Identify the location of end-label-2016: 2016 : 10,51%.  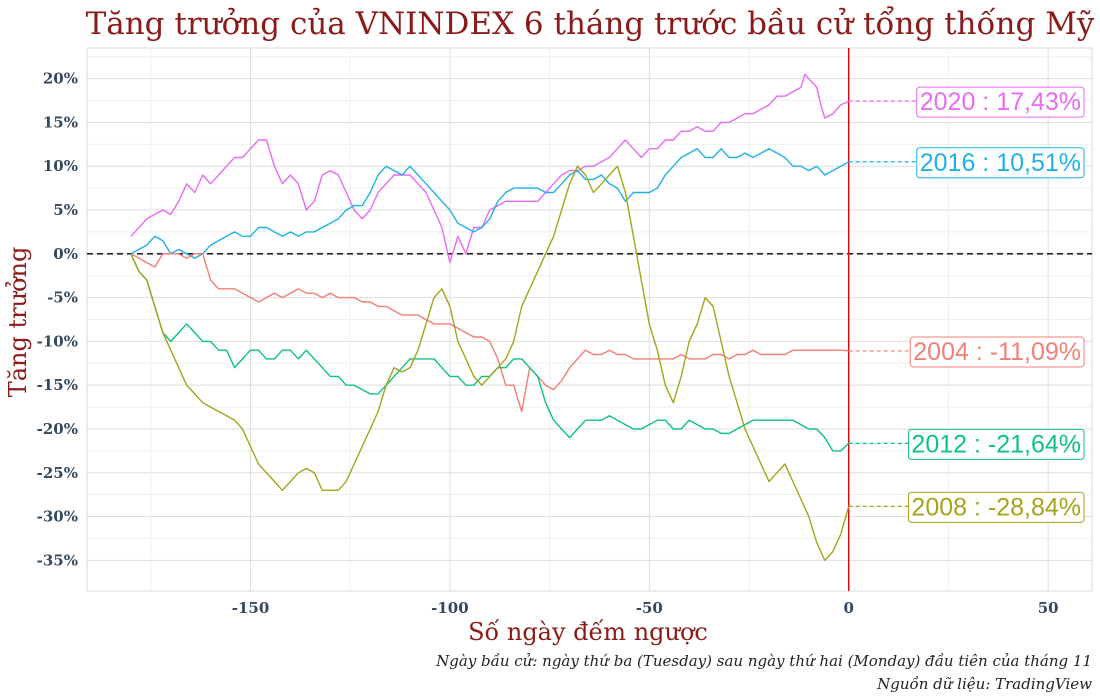
(1000, 163).